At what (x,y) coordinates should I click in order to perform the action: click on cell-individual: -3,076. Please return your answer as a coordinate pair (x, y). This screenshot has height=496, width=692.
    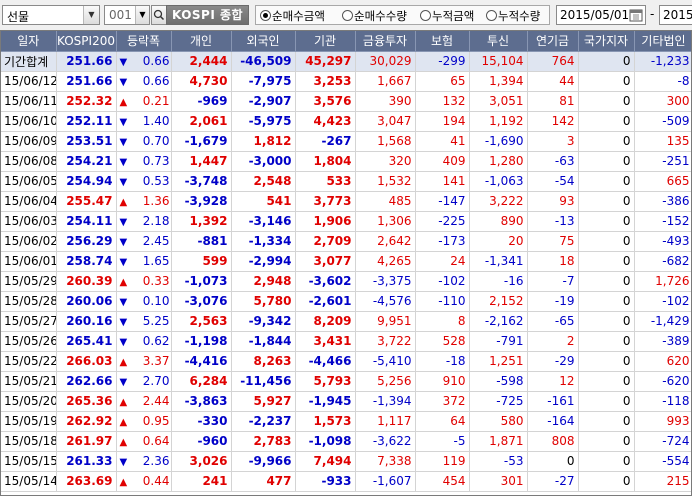
    Looking at the image, I should click on (201, 301).